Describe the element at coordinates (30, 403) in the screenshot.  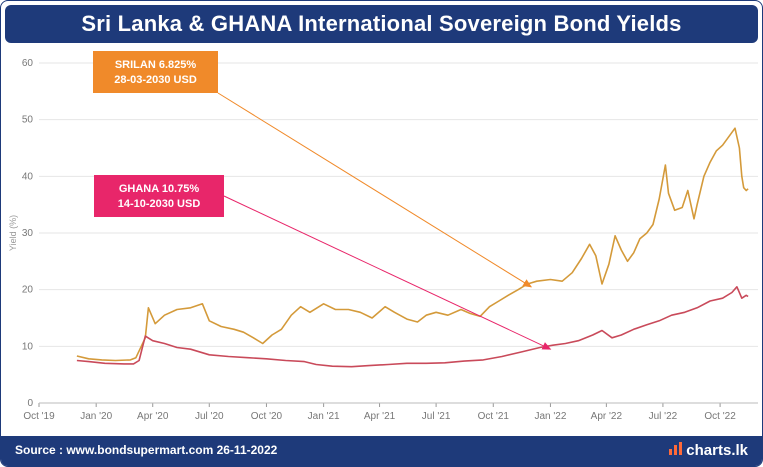
I see `y-tick-label: 0` at that location.